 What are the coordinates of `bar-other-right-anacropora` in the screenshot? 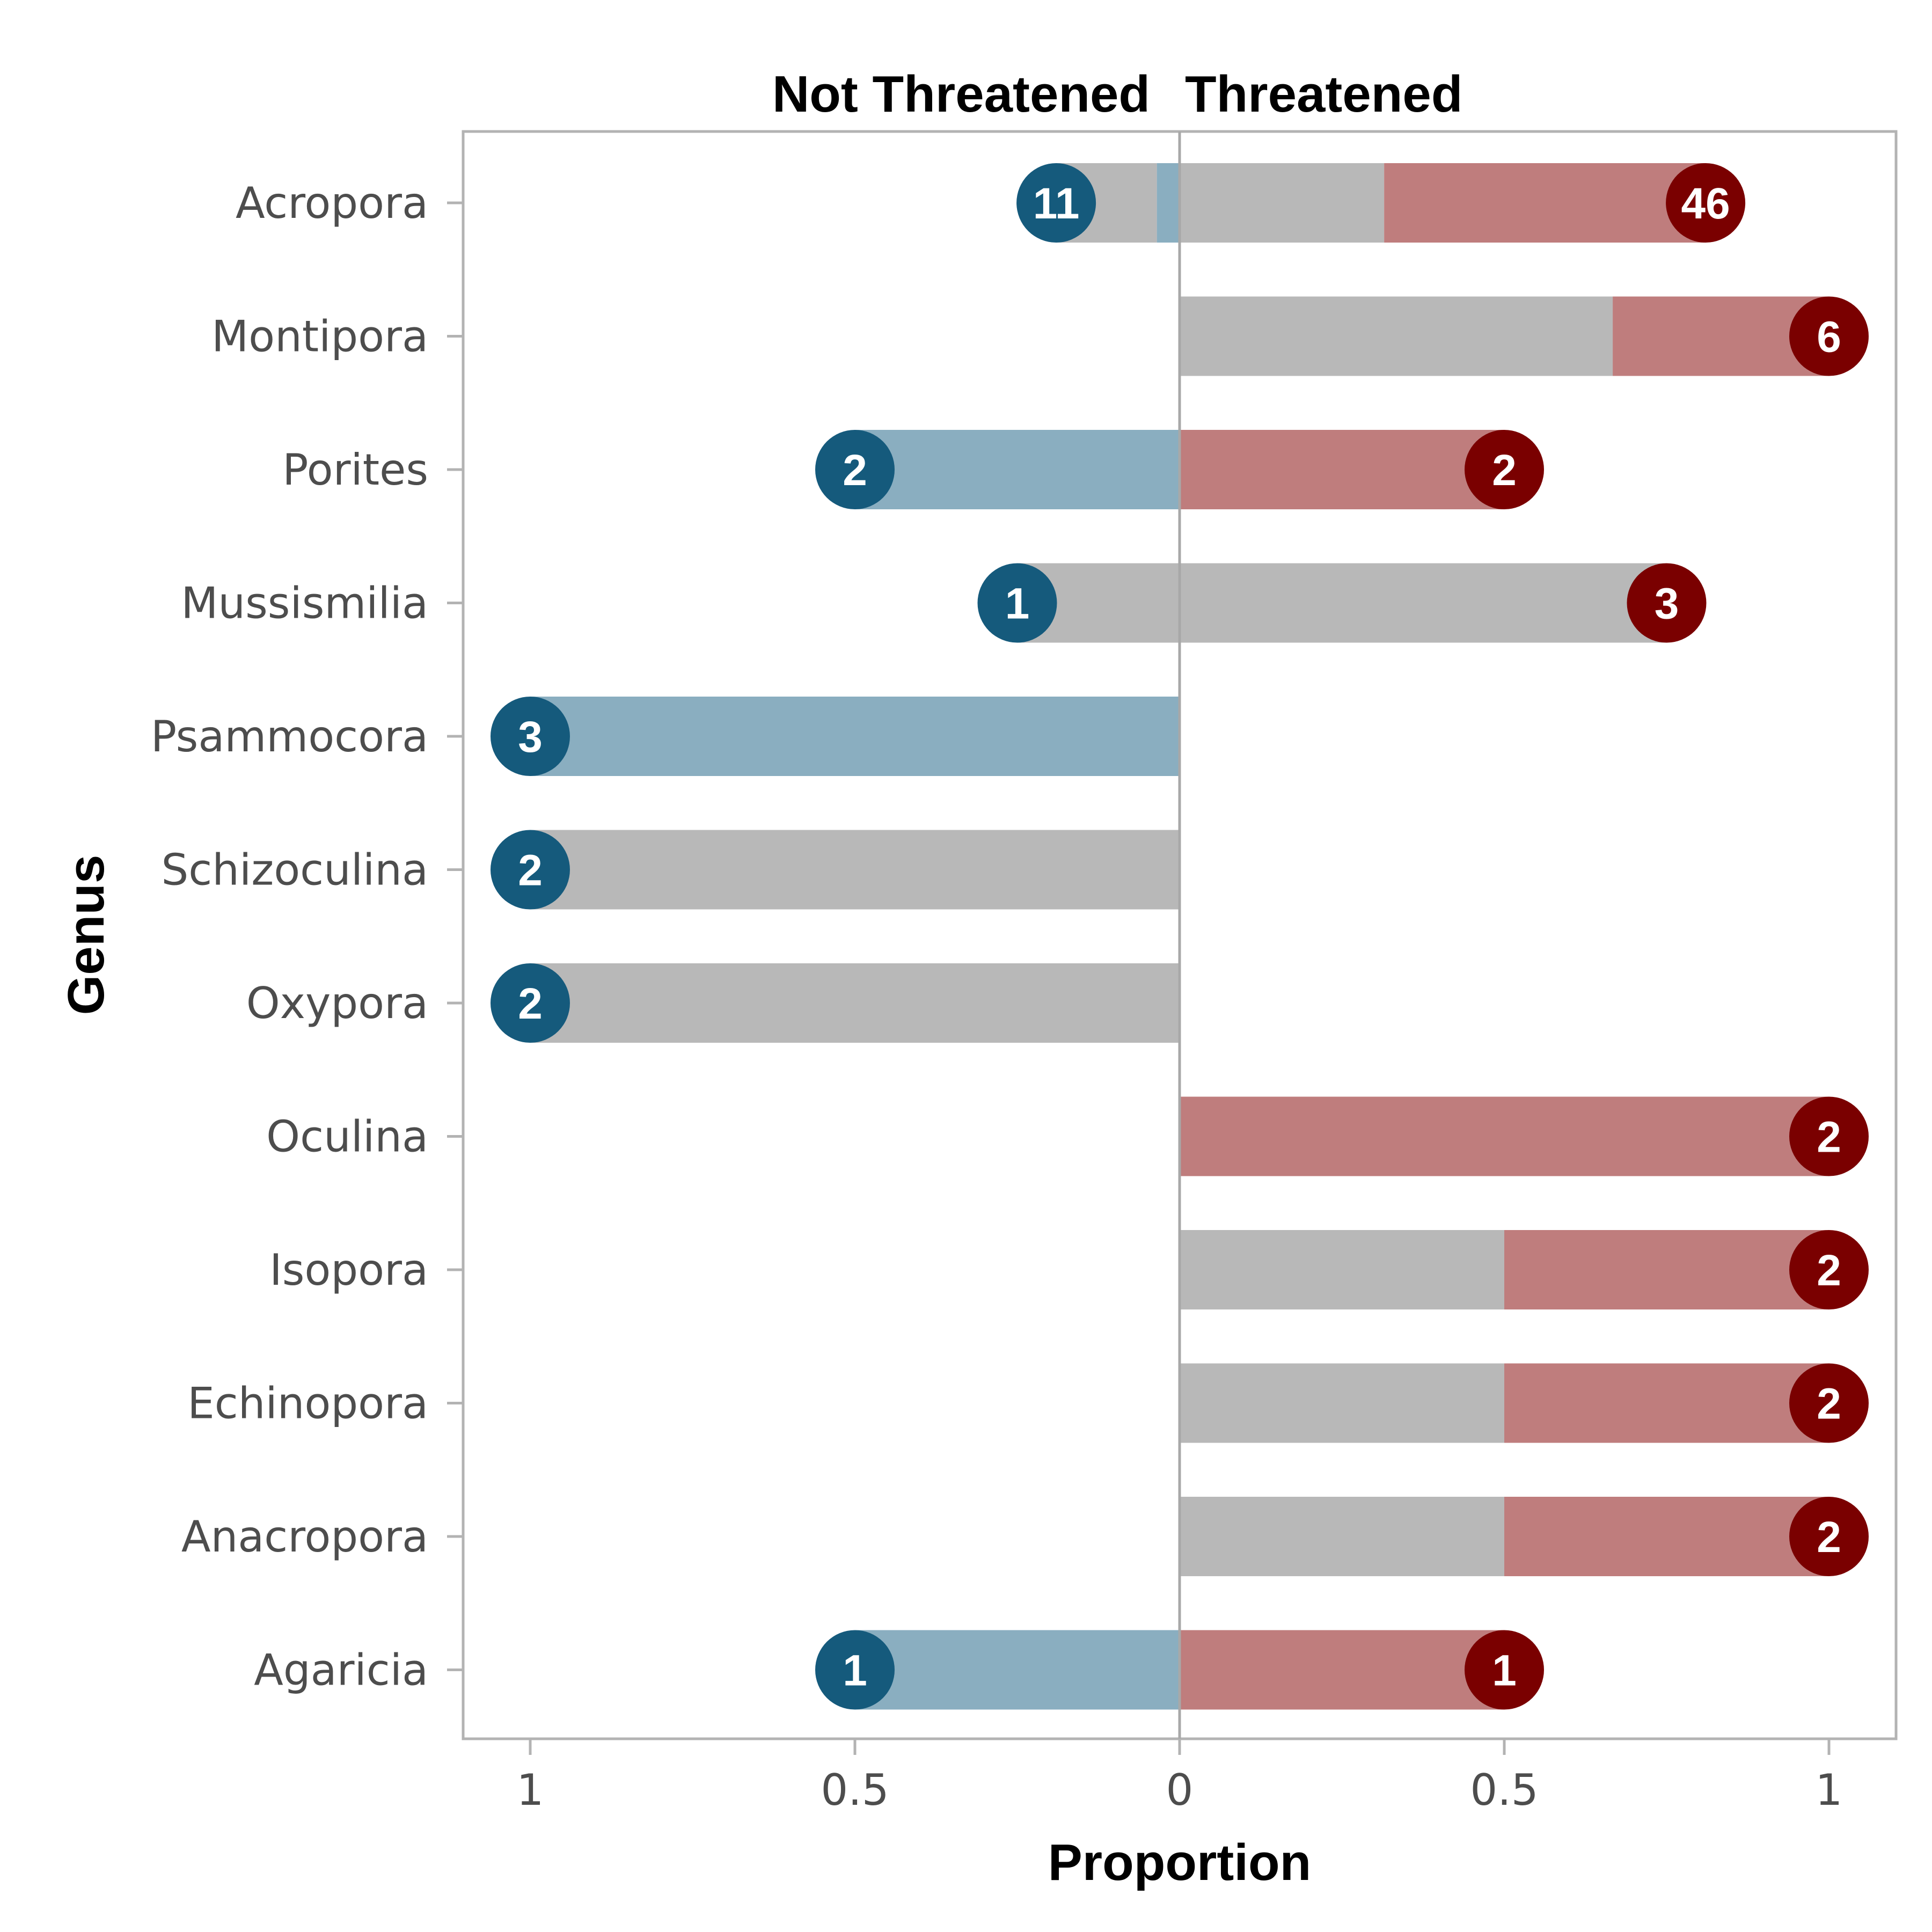 It's located at (1342, 1536).